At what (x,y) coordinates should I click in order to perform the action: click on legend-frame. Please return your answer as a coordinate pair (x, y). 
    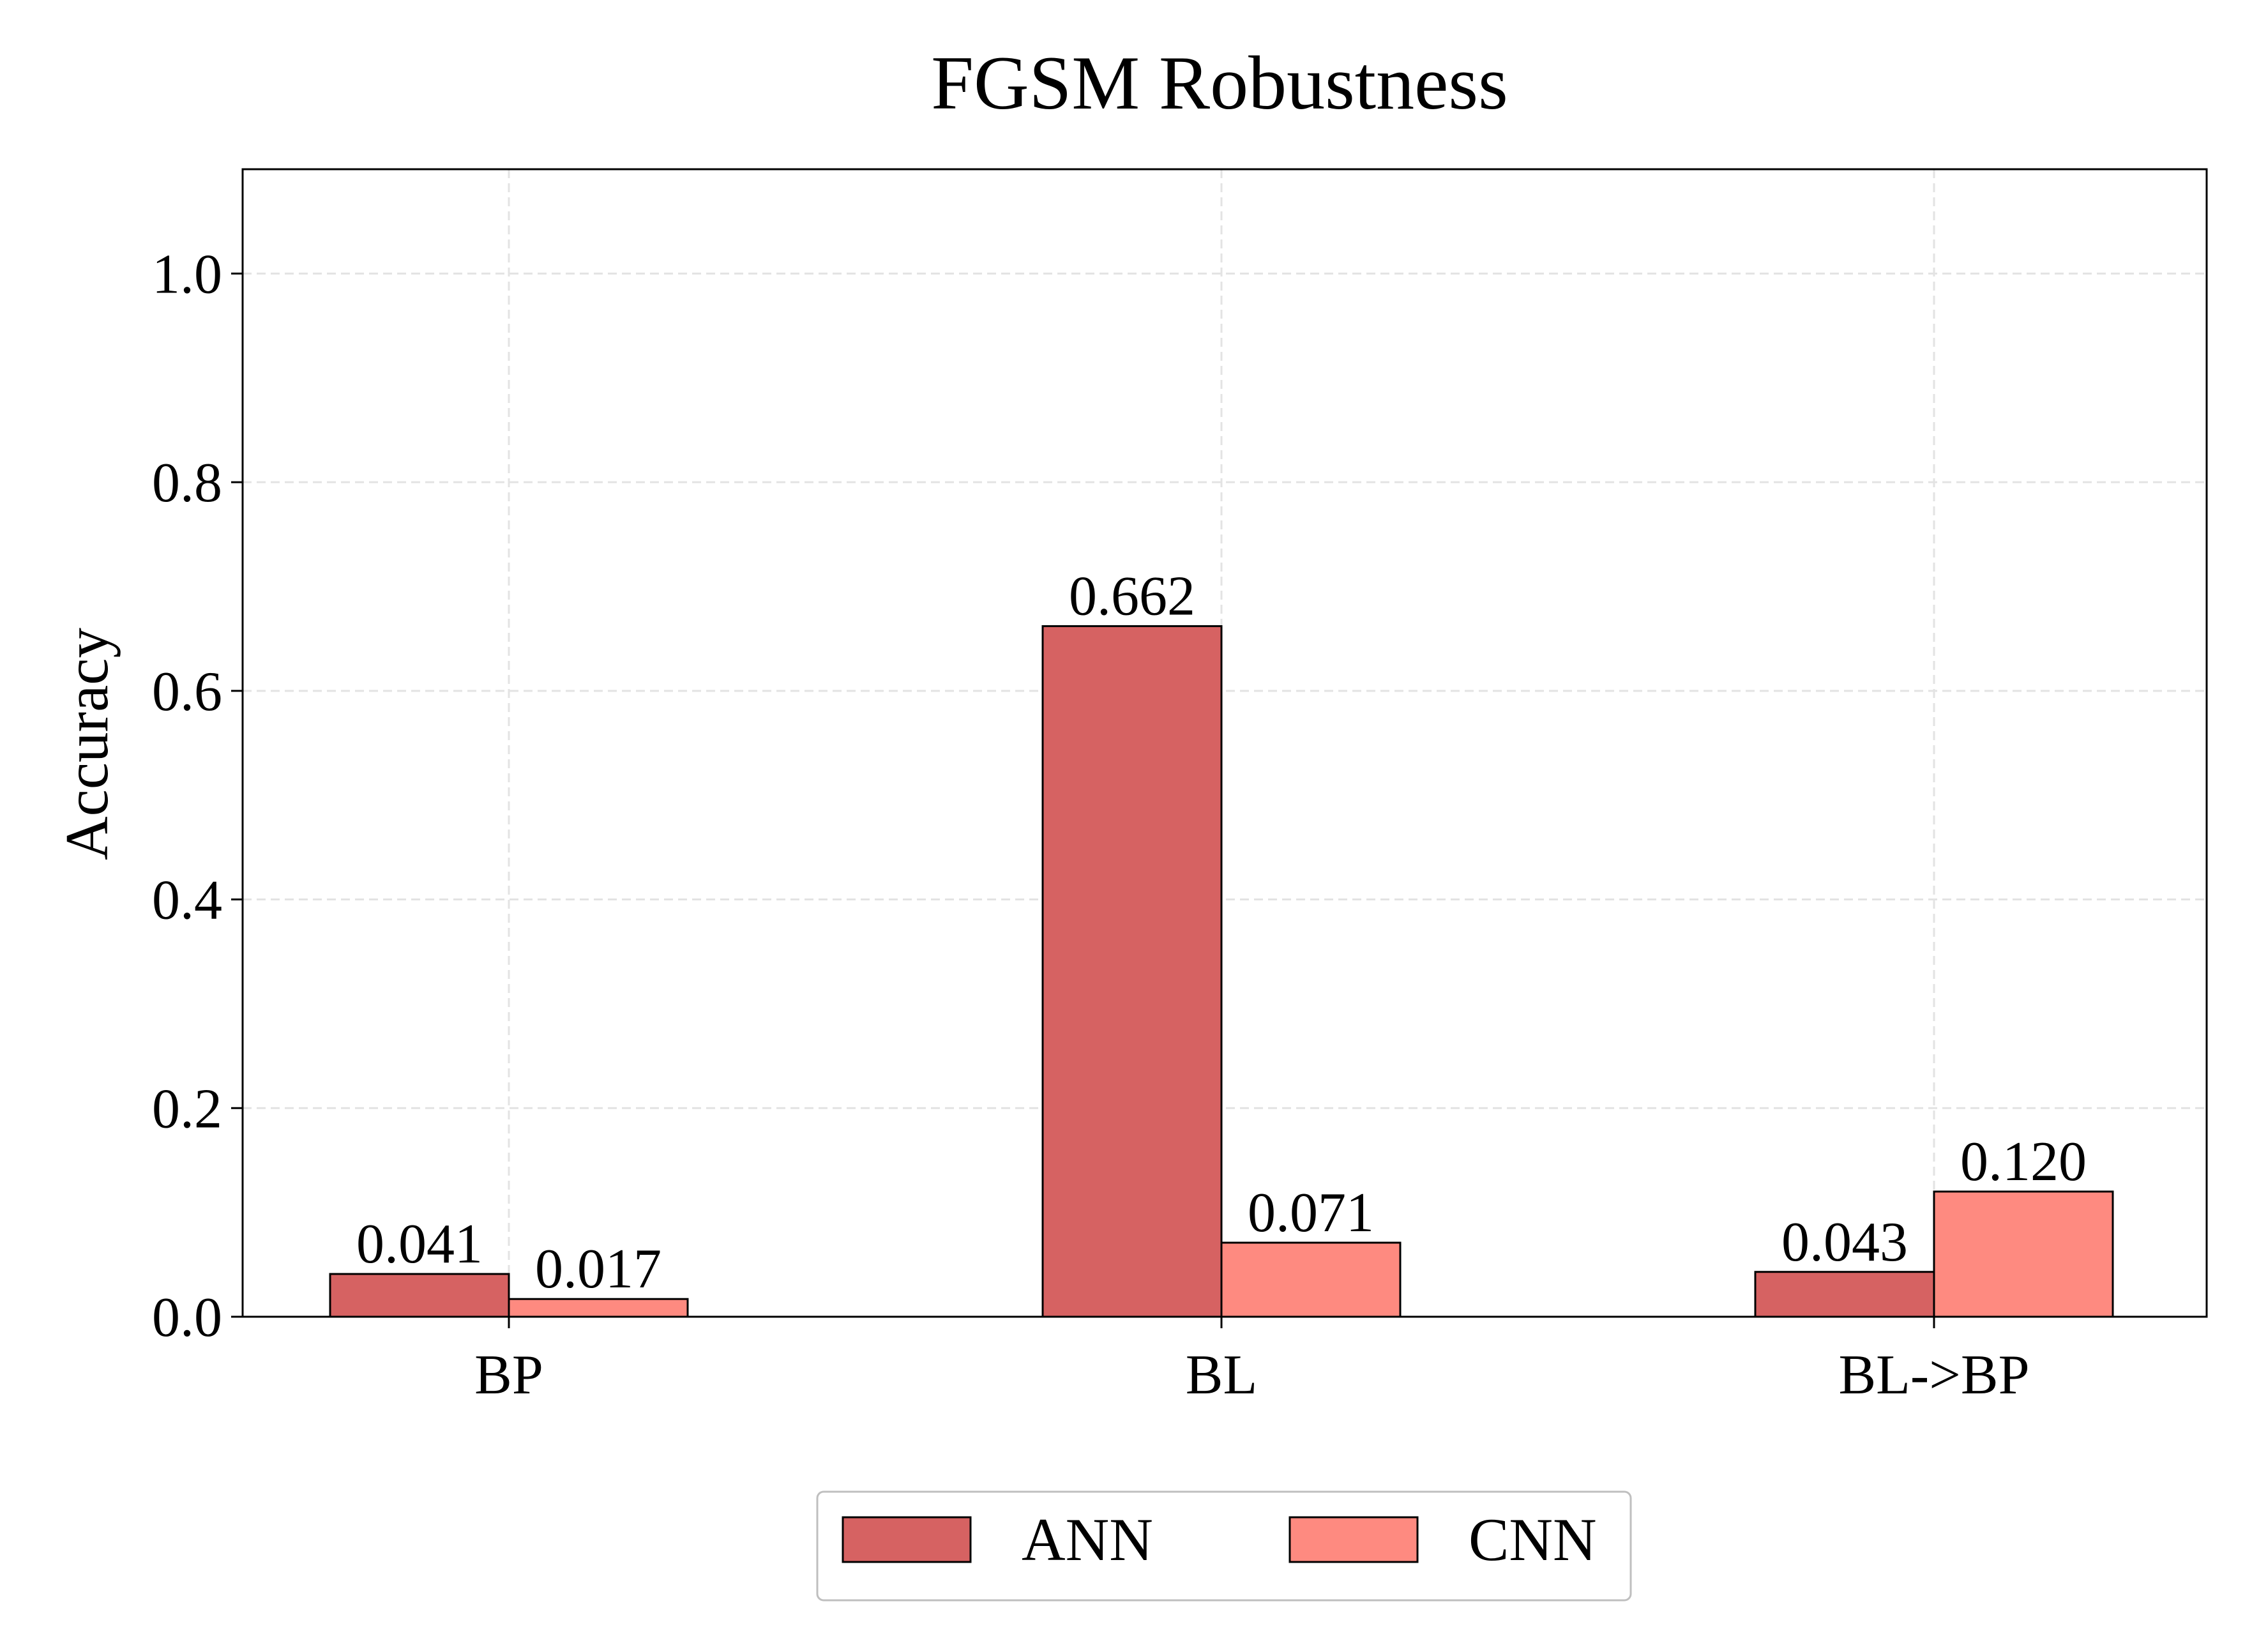
    Looking at the image, I should click on (1224, 1546).